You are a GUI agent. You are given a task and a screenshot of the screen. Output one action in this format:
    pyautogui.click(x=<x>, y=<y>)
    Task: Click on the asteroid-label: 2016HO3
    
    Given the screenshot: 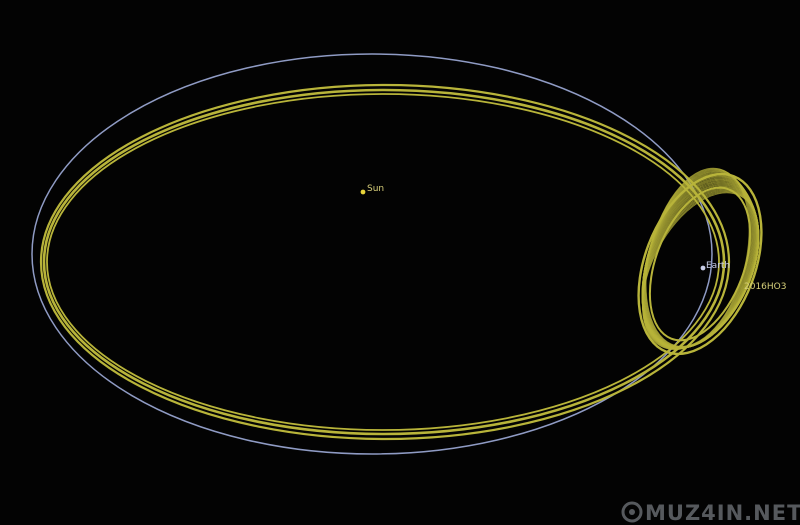 What is the action you would take?
    pyautogui.click(x=765, y=287)
    